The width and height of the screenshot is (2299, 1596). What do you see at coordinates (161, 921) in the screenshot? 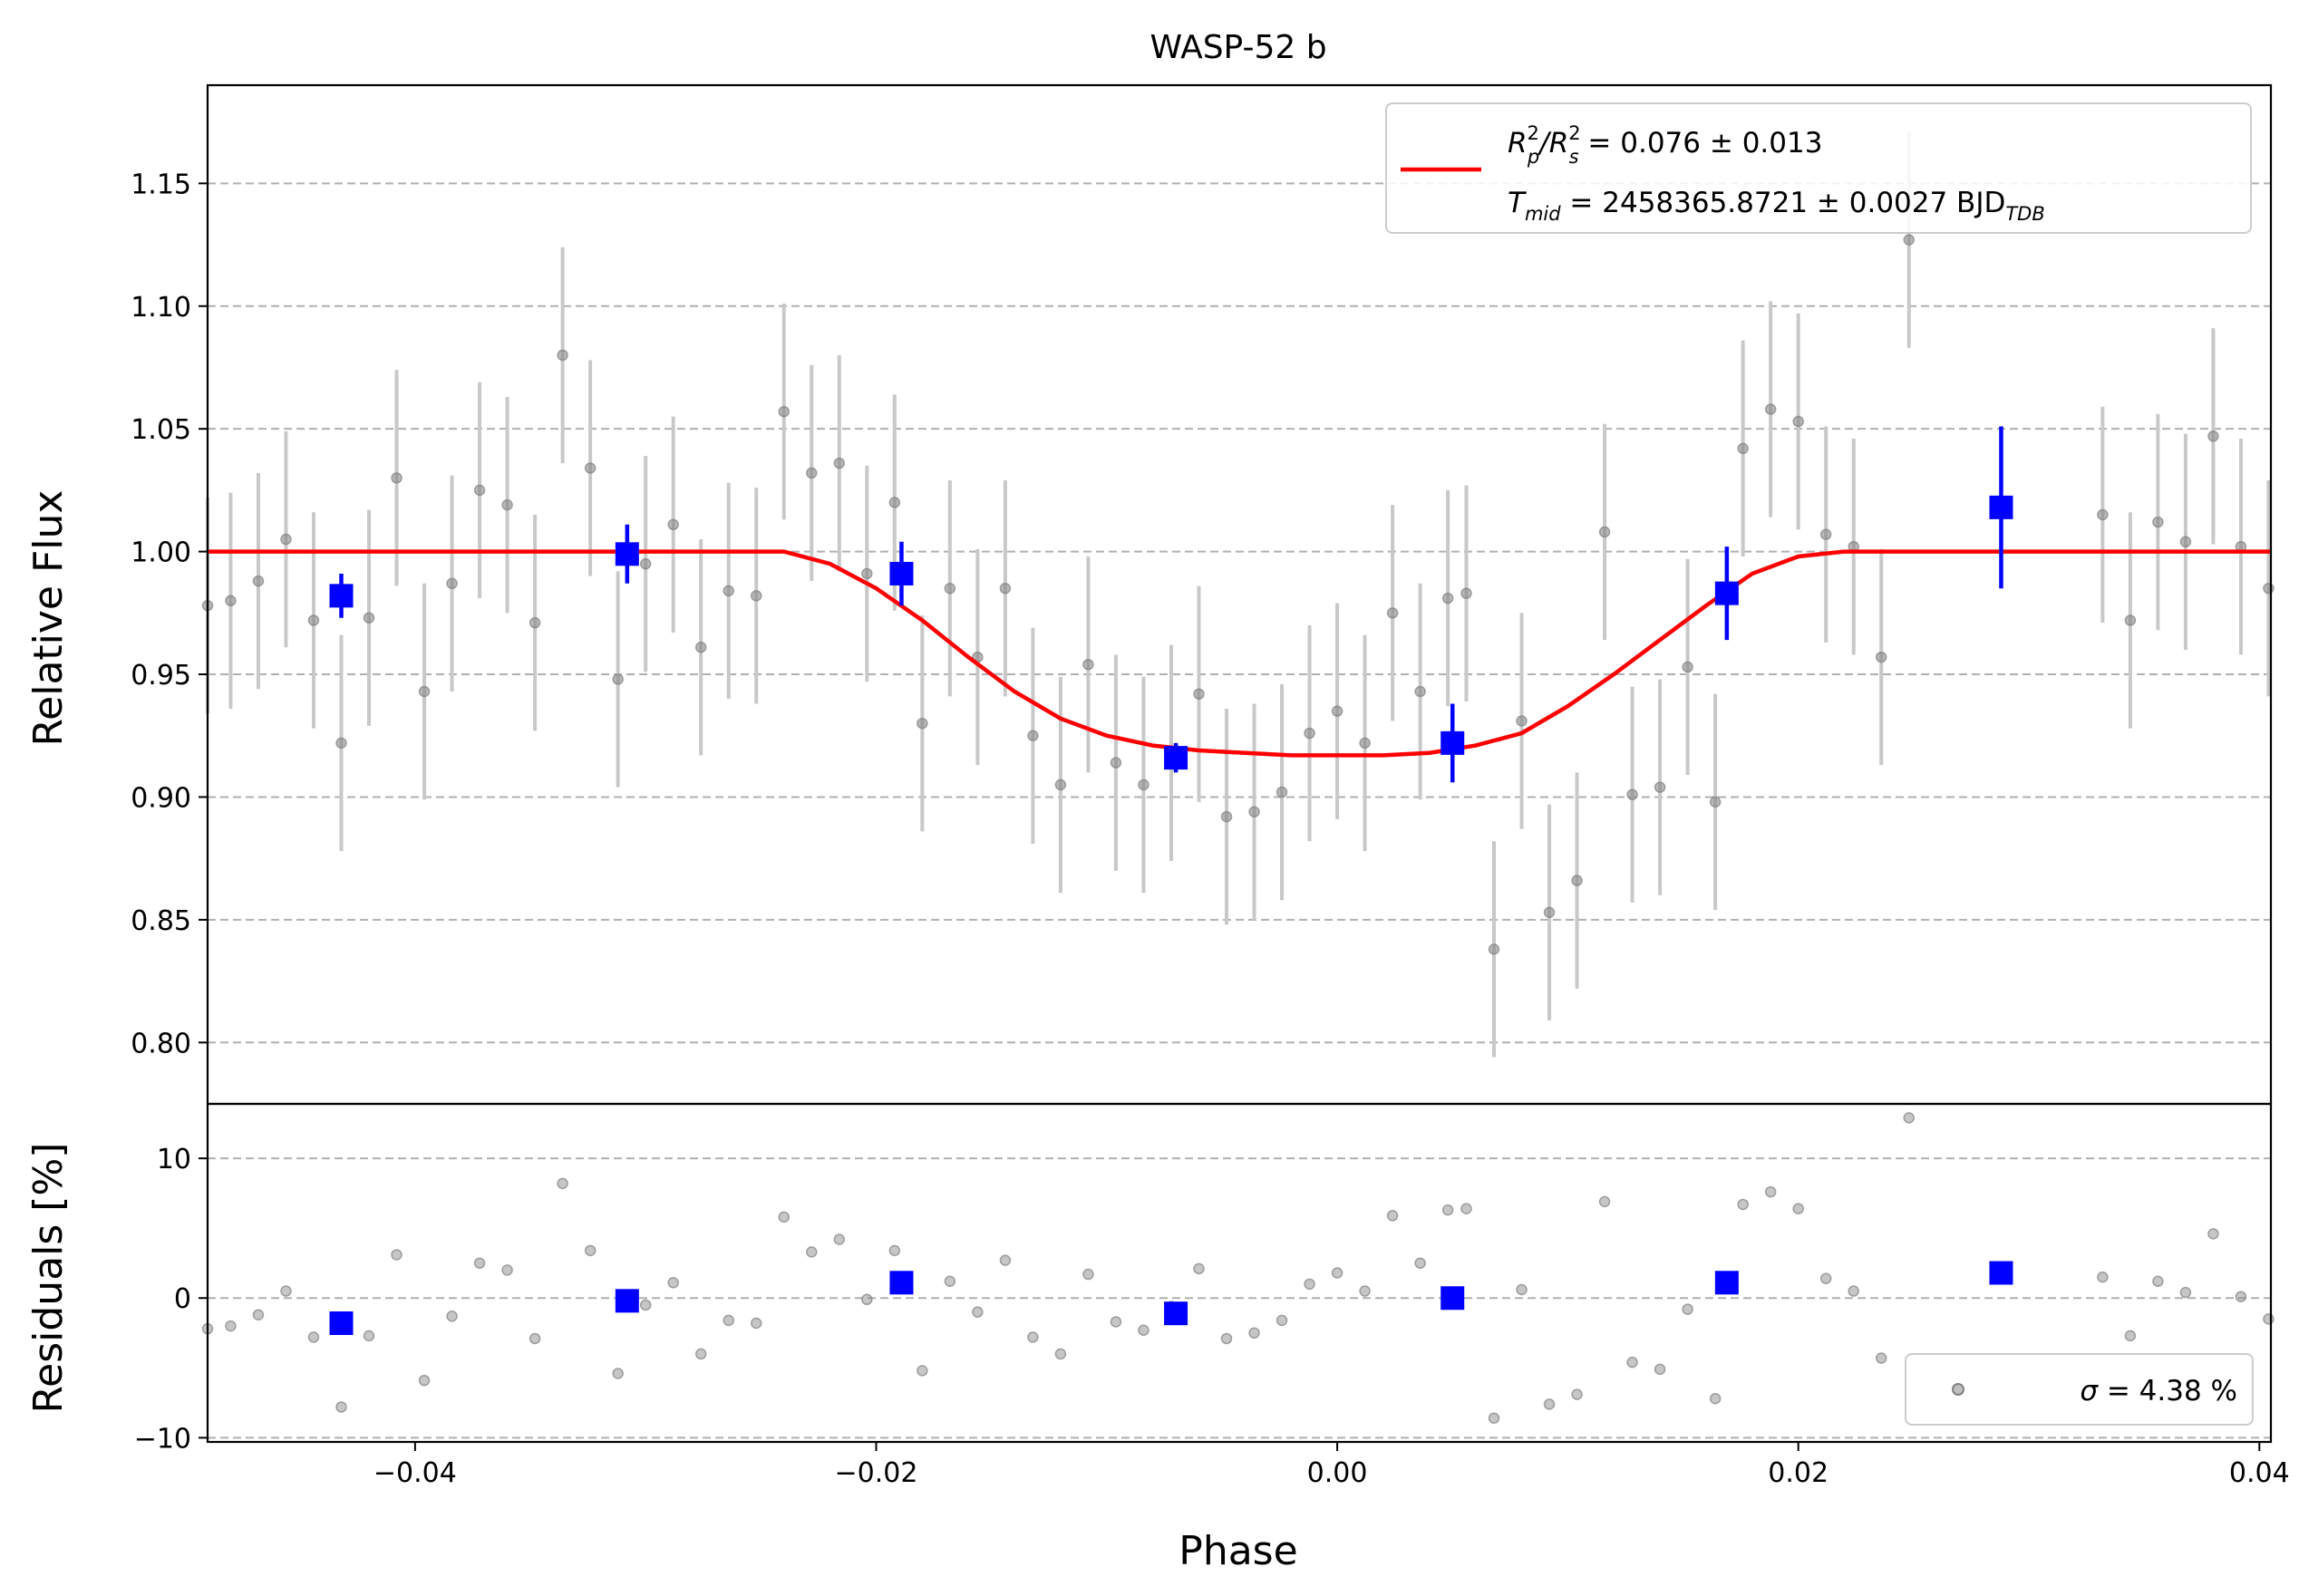
I see `y-tick-label: 0.85` at bounding box center [161, 921].